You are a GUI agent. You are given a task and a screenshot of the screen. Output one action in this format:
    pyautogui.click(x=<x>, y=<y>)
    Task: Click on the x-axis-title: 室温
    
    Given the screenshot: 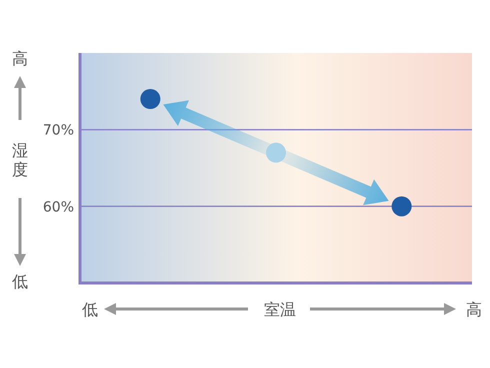 What is the action you would take?
    pyautogui.click(x=280, y=309)
    